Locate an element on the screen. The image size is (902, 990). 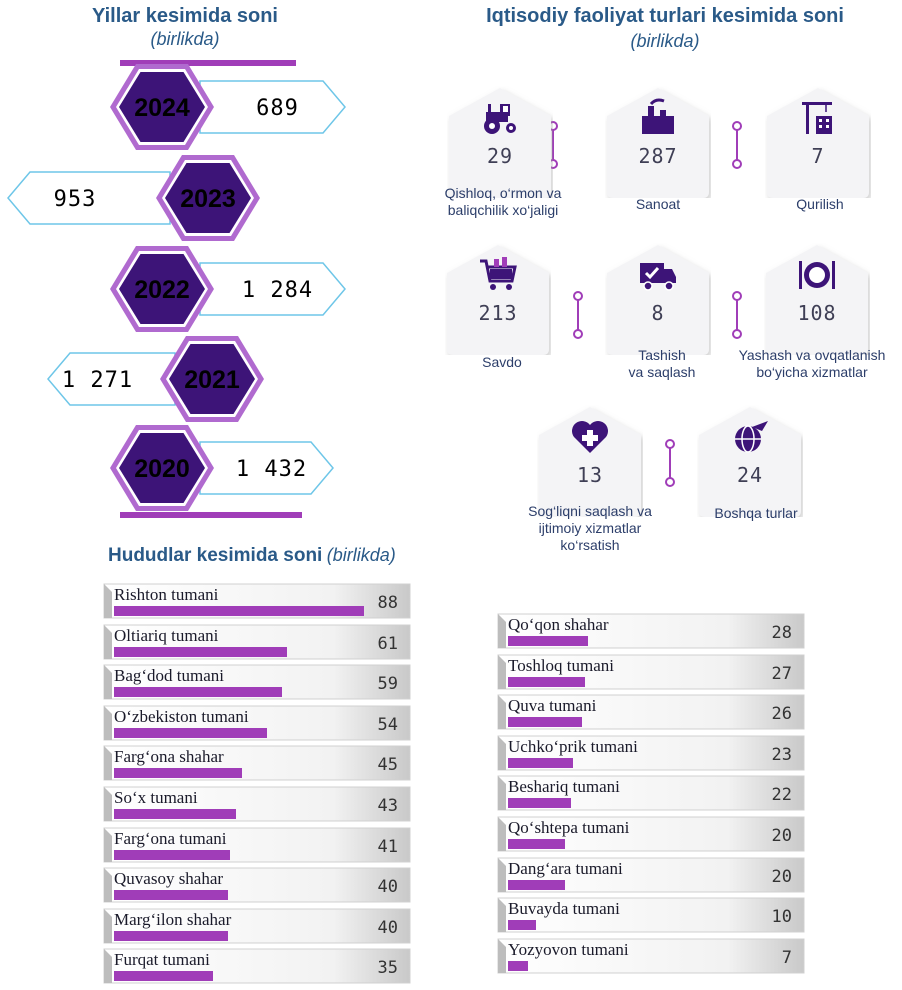
region-name: Oltiariq tumani is located at coordinates (166, 635).